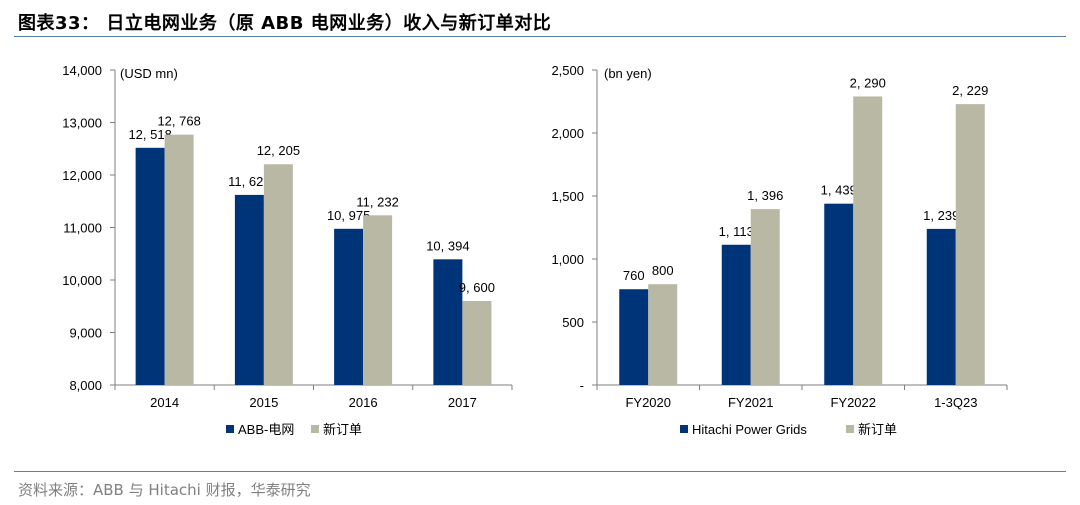 This screenshot has width=1080, height=505. Describe the element at coordinates (765, 195) in the screenshot. I see `data-label: 1, 396` at that location.